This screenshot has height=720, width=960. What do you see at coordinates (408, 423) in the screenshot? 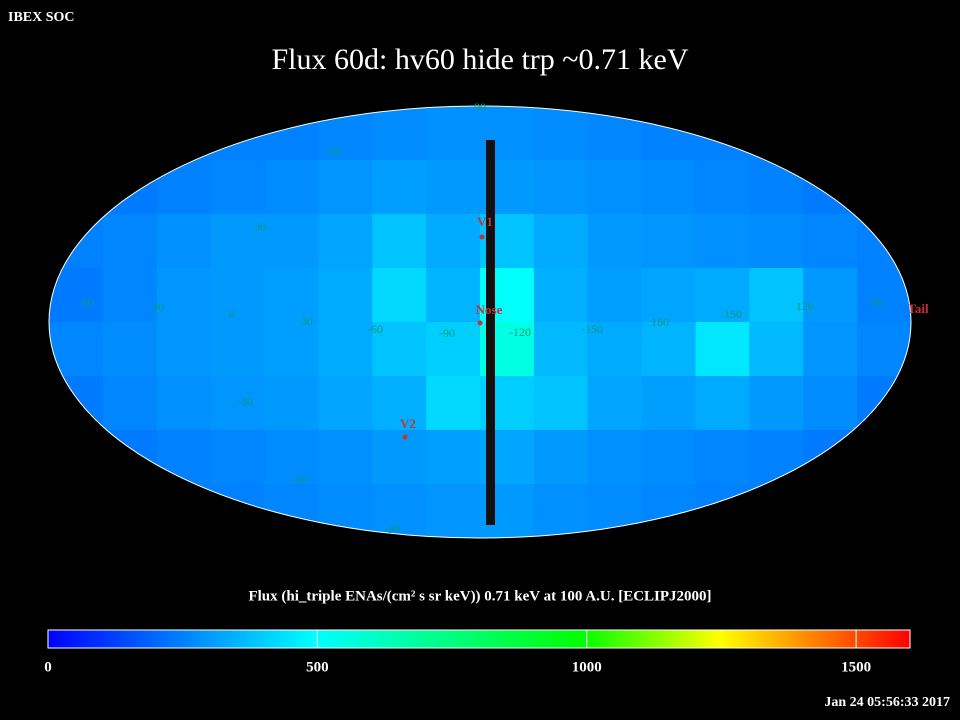
I see `marker-label: V2` at bounding box center [408, 423].